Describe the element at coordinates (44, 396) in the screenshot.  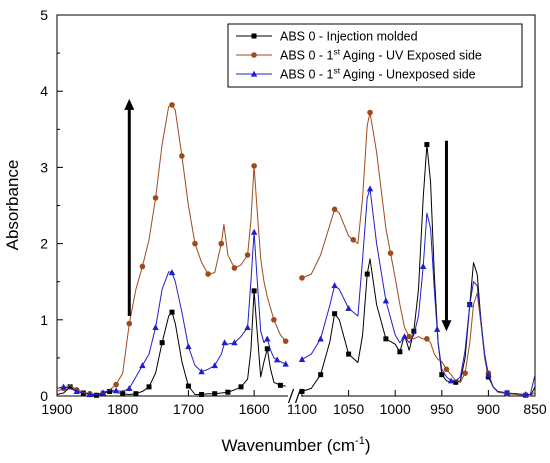
I see `y-tick-label: 0` at that location.